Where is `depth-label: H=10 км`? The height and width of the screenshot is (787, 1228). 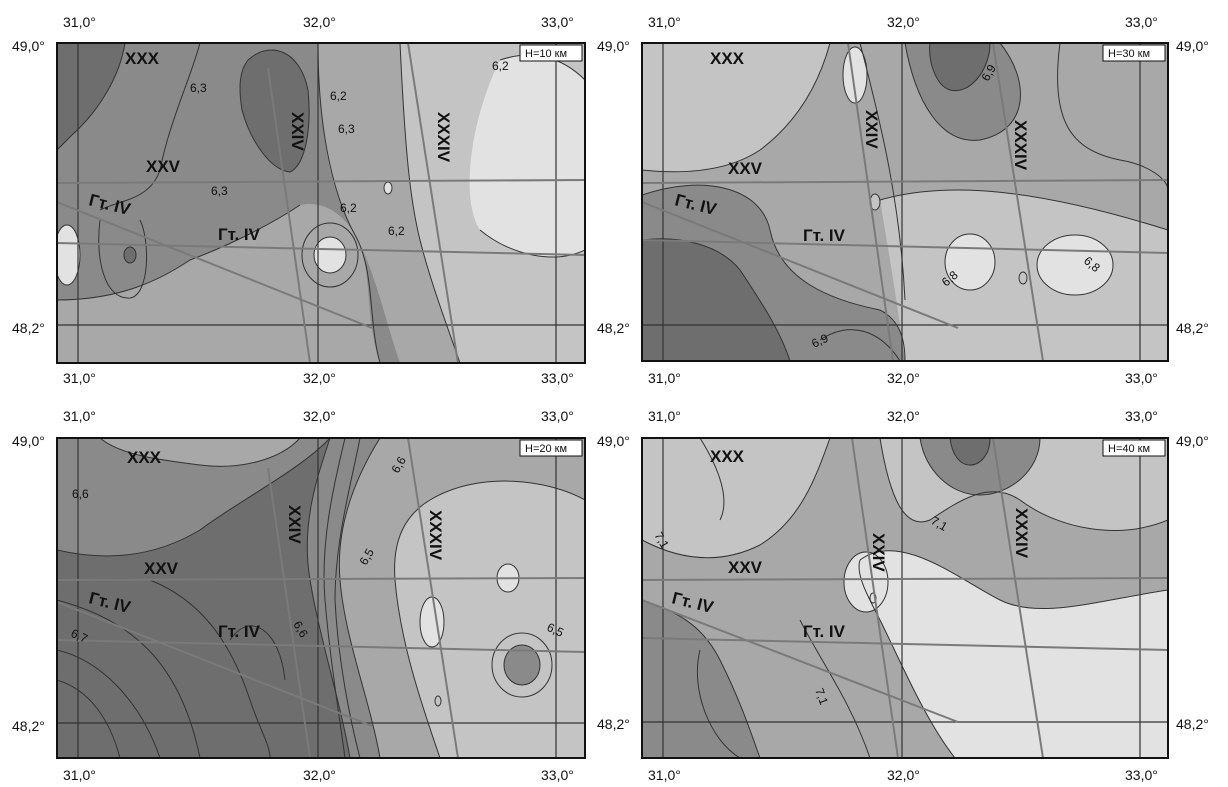 depth-label: H=10 км is located at coordinates (546, 54).